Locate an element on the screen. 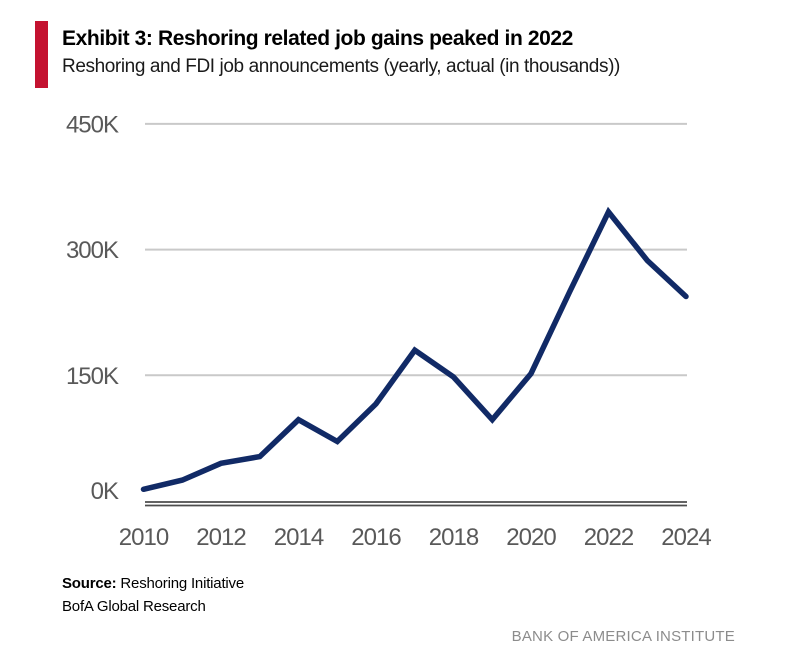 The width and height of the screenshot is (788, 659). y-tick-label-0K: 0K is located at coordinates (105, 491).